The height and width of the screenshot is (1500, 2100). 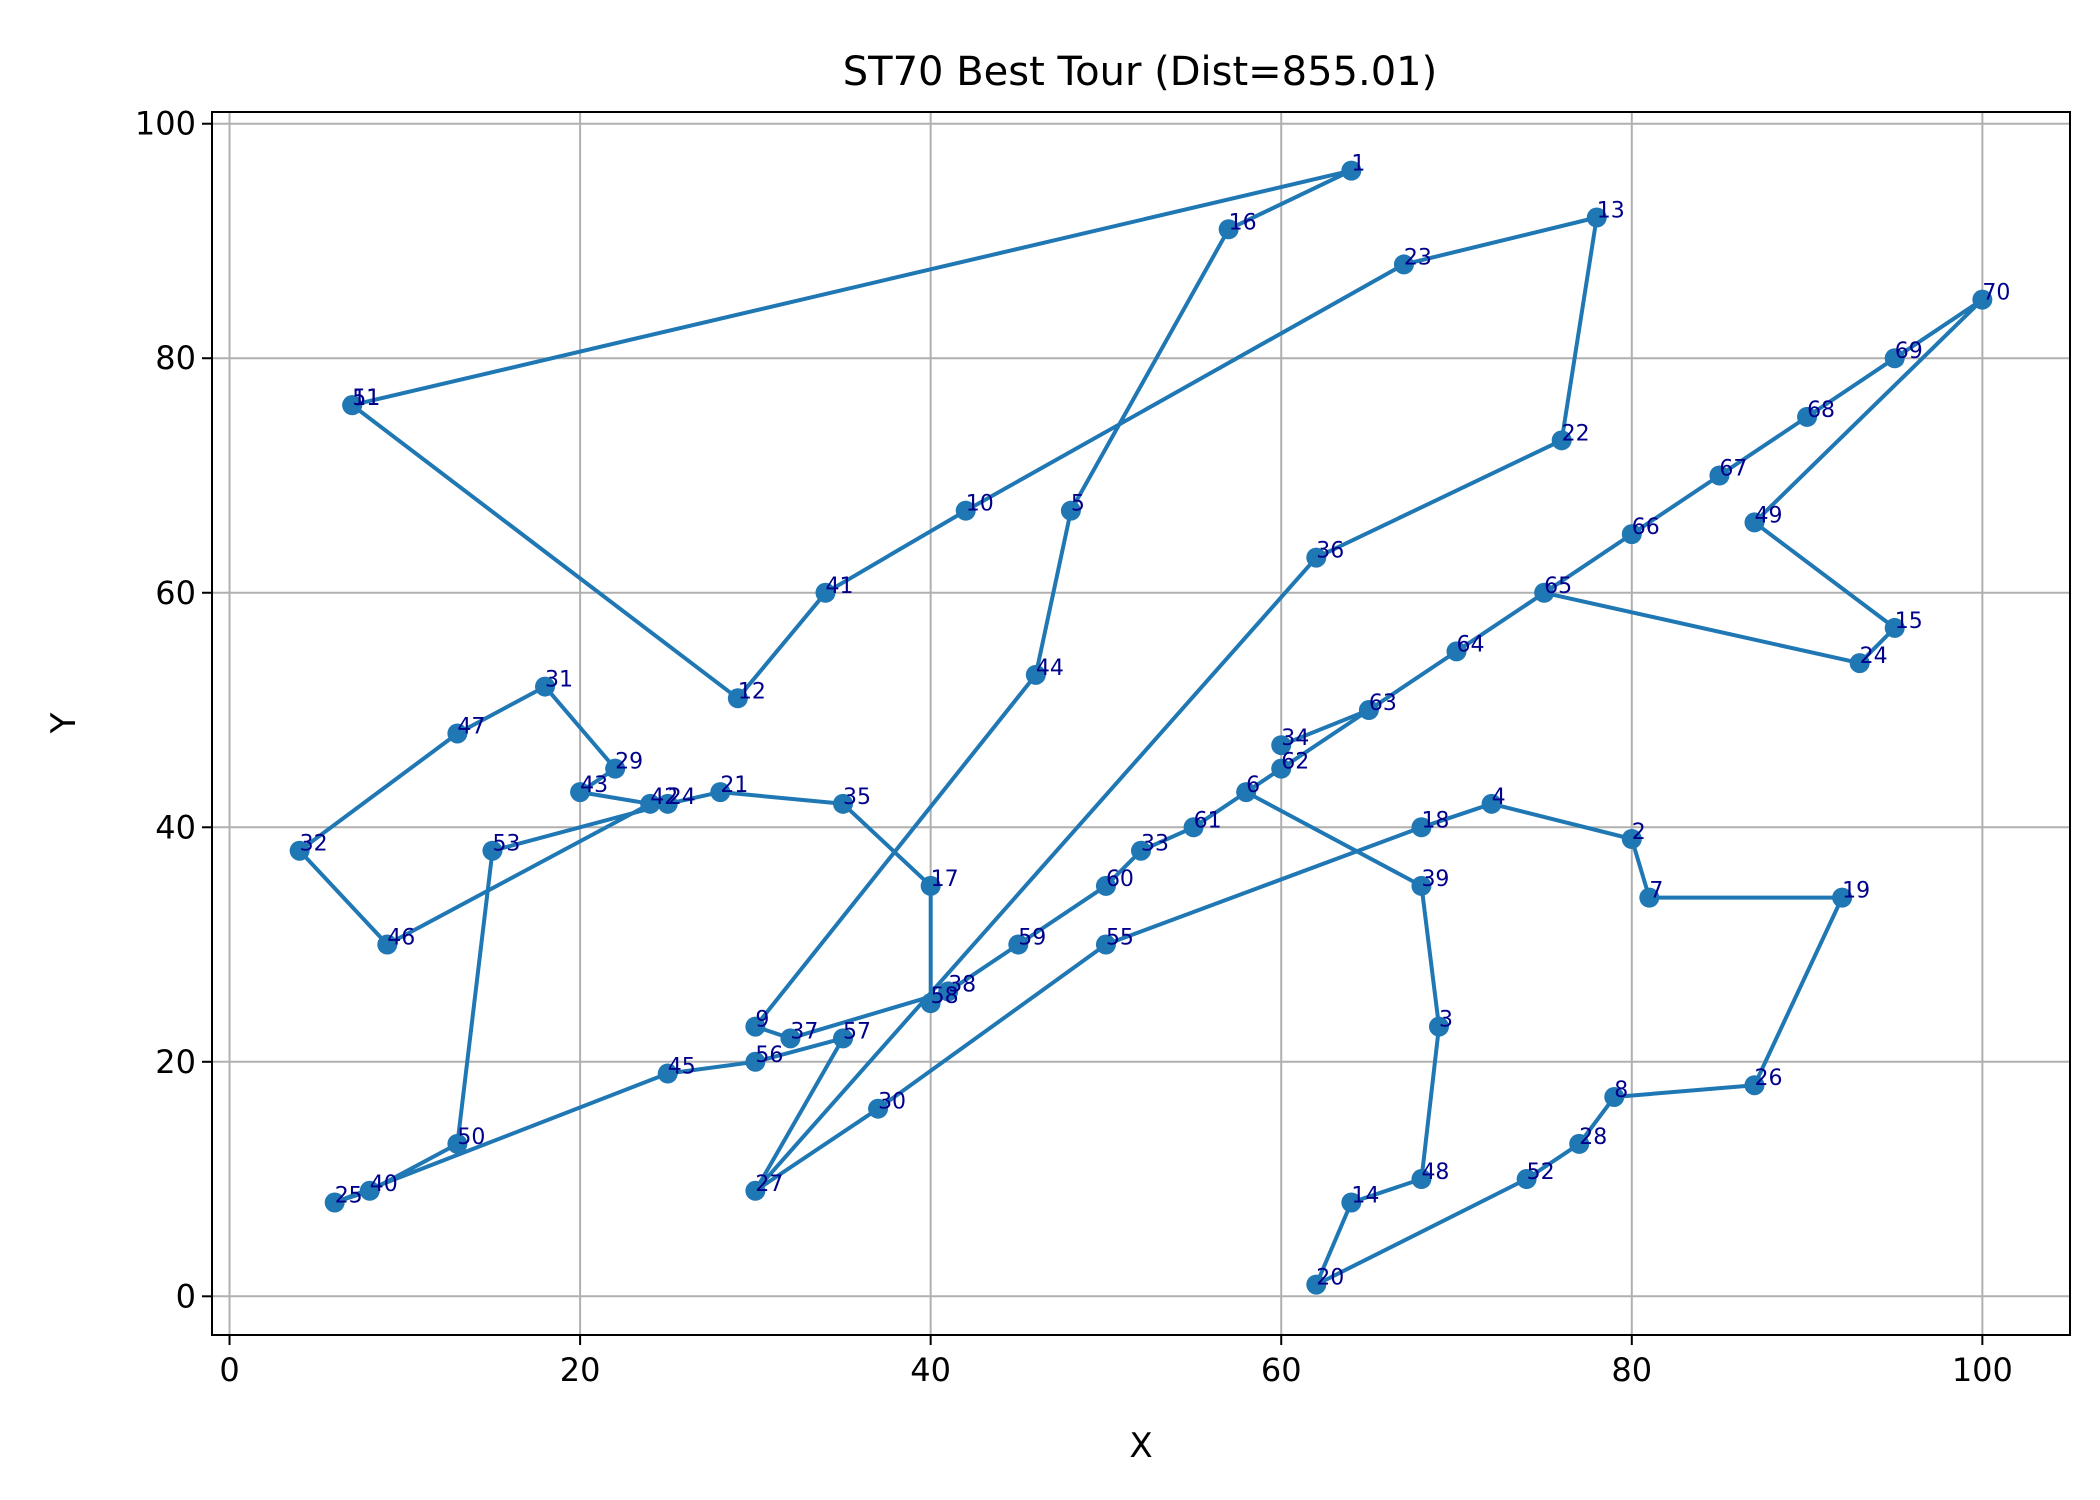 What do you see at coordinates (1646, 527) in the screenshot?
I see `node-label: 66` at bounding box center [1646, 527].